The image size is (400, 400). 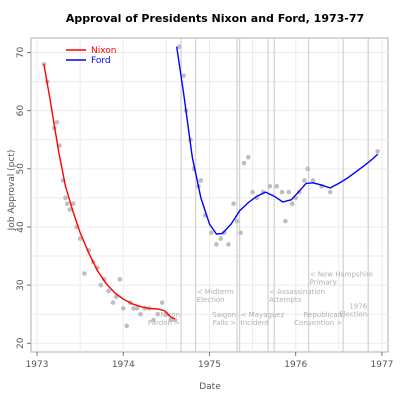 I want to click on event-annotation-line: Attempts, so click(x=285, y=300).